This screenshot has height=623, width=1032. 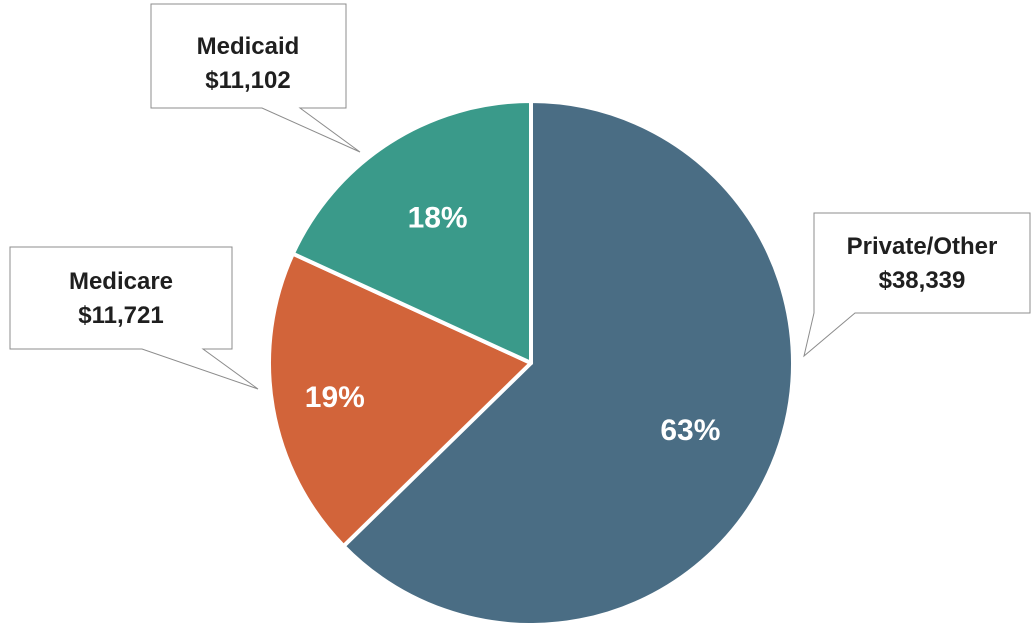 What do you see at coordinates (120, 315) in the screenshot?
I see `callout-medicare-amount: $11,721` at bounding box center [120, 315].